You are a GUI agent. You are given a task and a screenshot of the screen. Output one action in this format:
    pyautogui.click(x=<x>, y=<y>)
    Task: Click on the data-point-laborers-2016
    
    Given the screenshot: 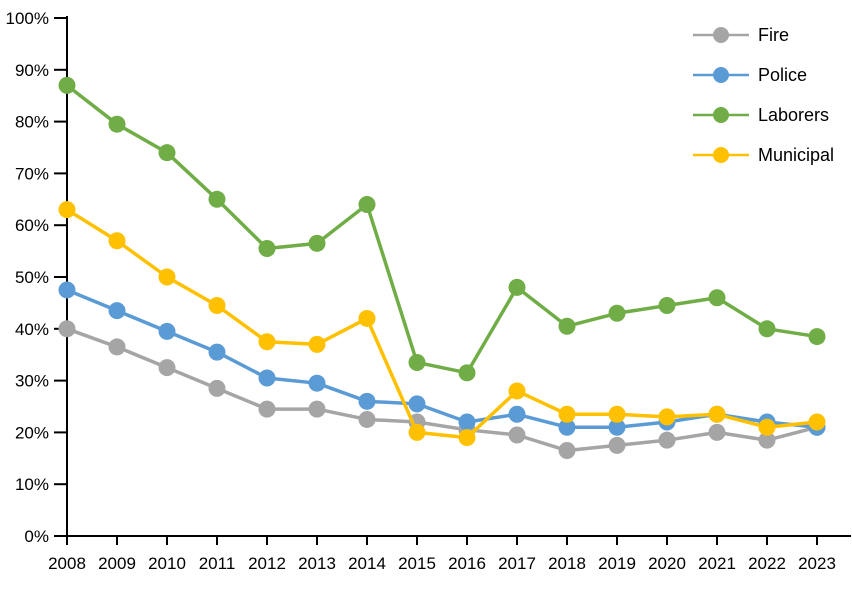 What is the action you would take?
    pyautogui.click(x=467, y=373)
    